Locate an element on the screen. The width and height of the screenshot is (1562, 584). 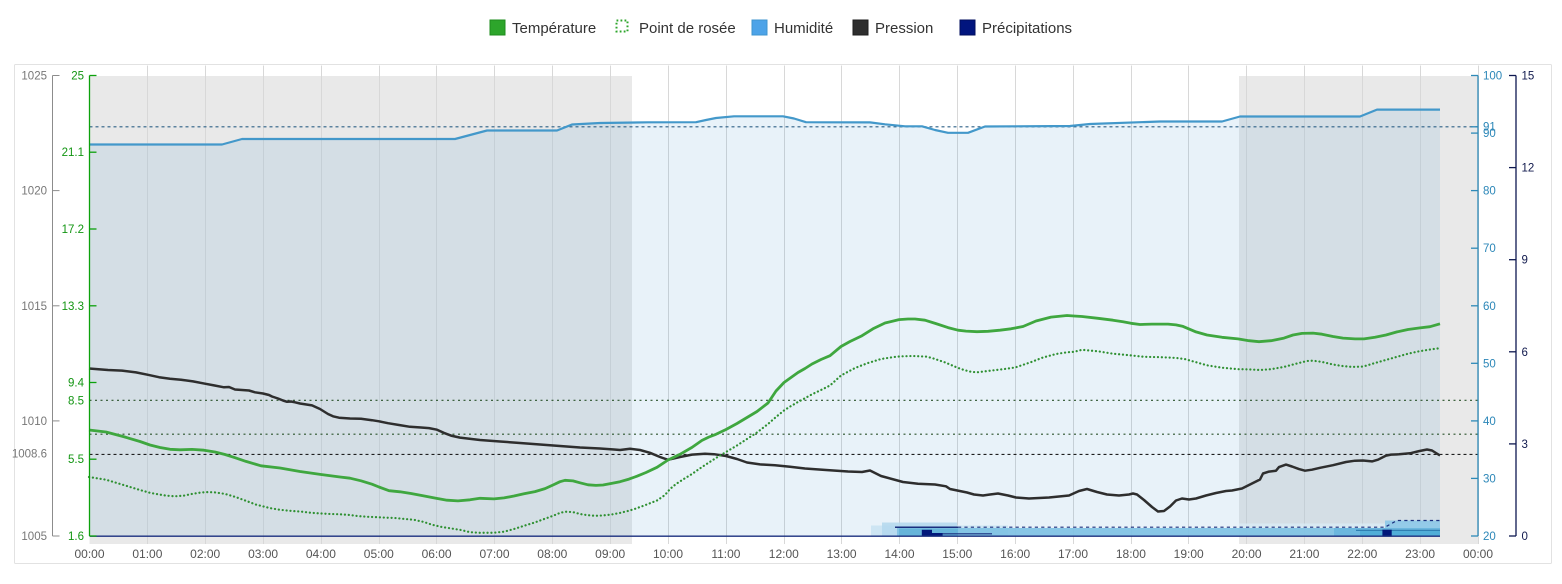
svg-text: 22:00 is located at coordinates (1362, 554).